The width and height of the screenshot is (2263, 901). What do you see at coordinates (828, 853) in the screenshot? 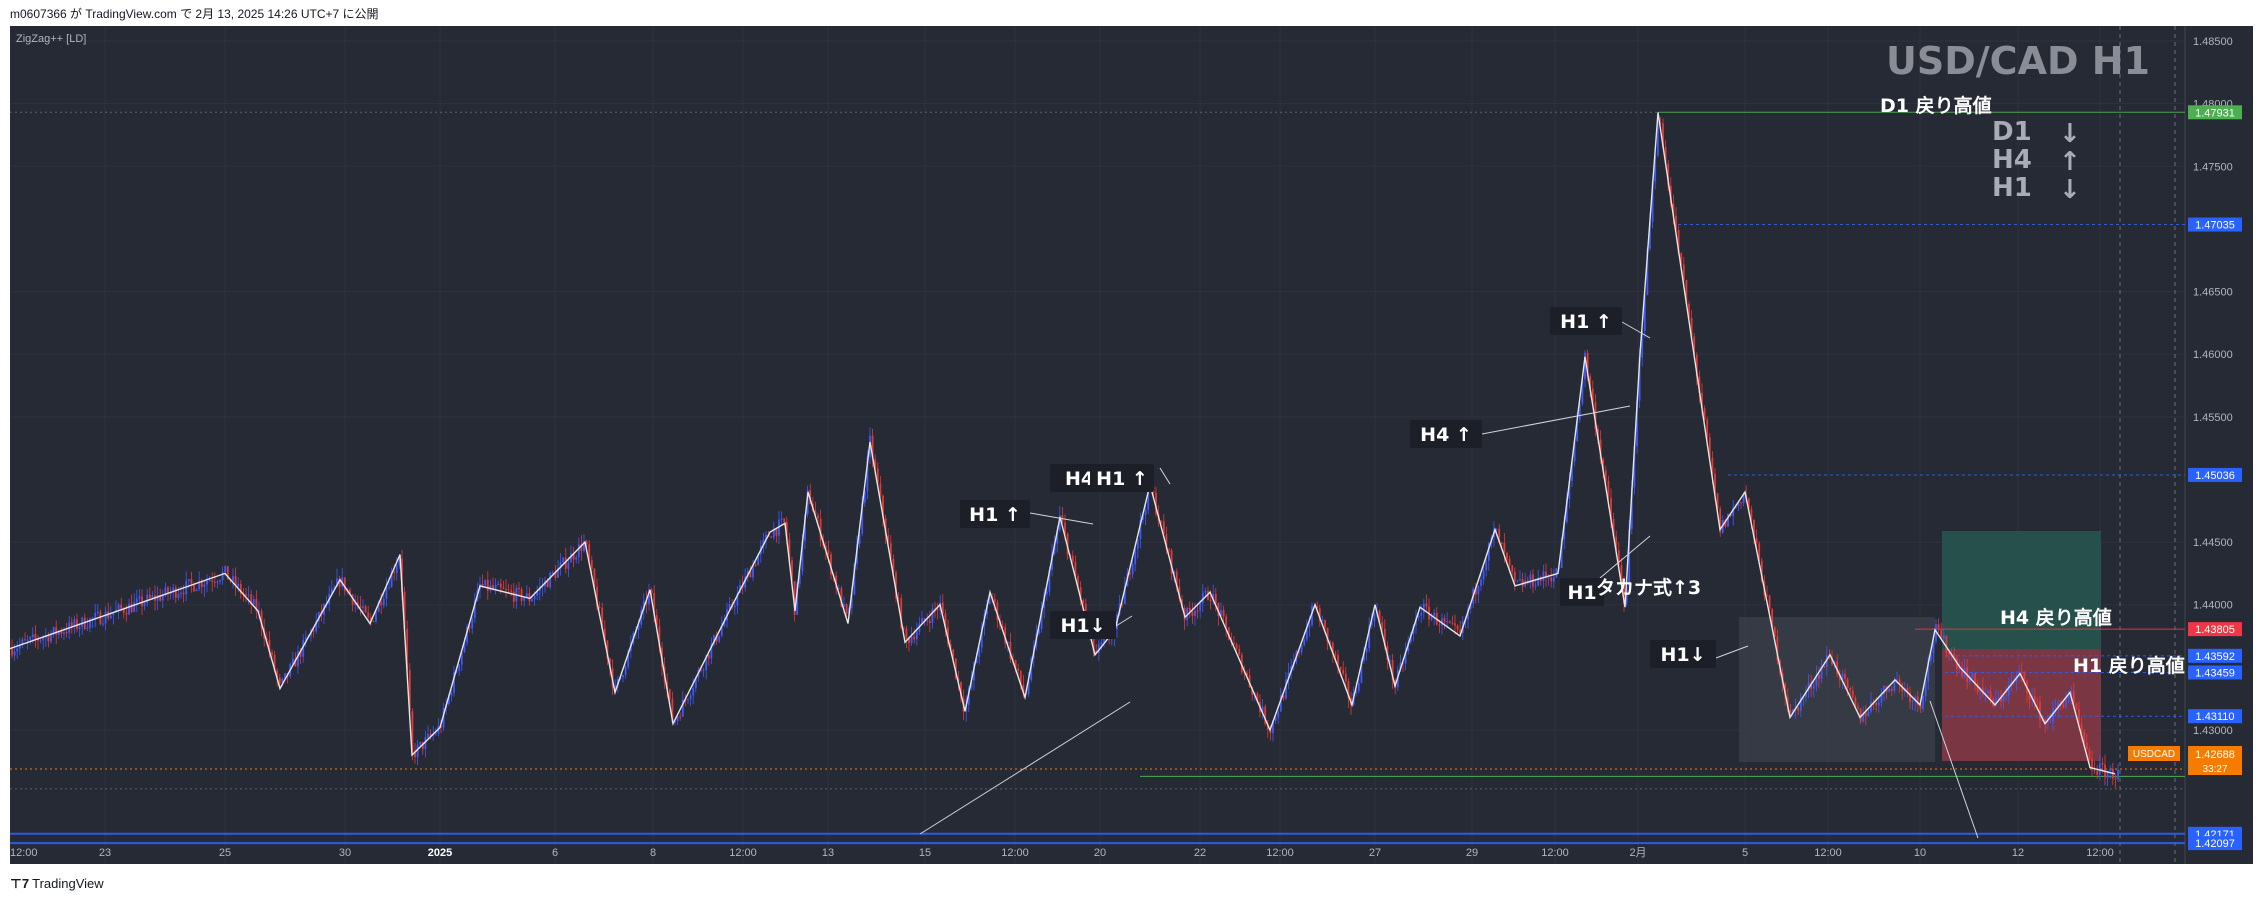
I see `x-tick-label: 13` at bounding box center [828, 853].